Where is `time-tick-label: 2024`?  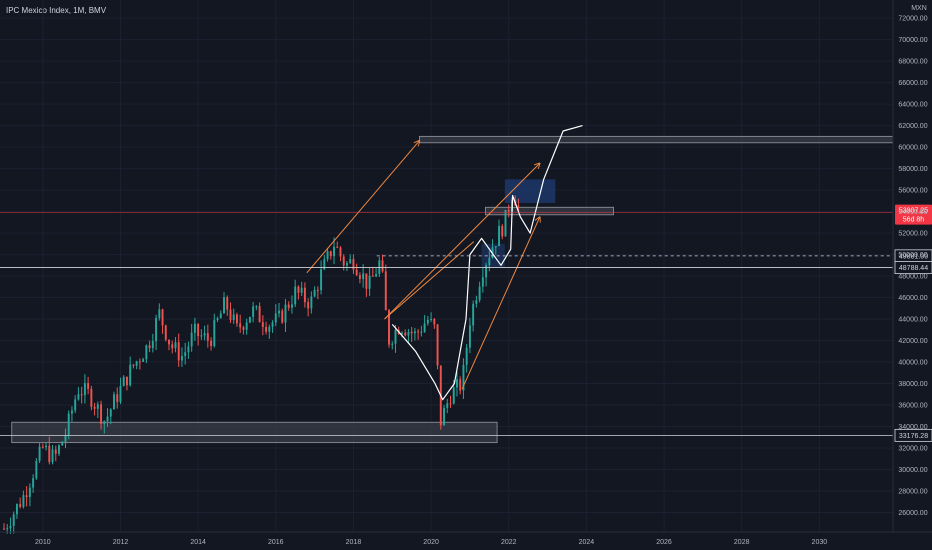
time-tick-label: 2024 is located at coordinates (587, 542).